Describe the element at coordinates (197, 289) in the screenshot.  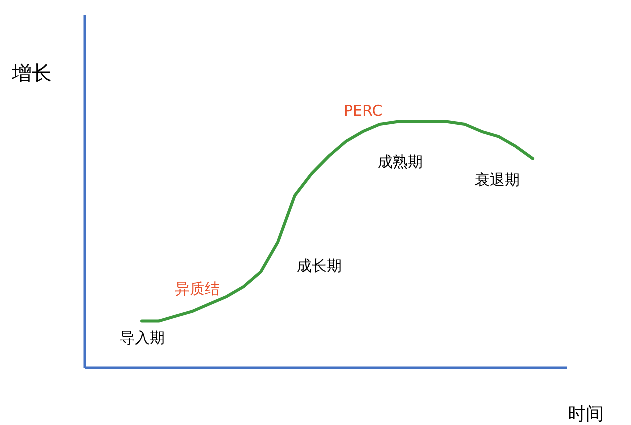
I see `annotation: 异质结` at that location.